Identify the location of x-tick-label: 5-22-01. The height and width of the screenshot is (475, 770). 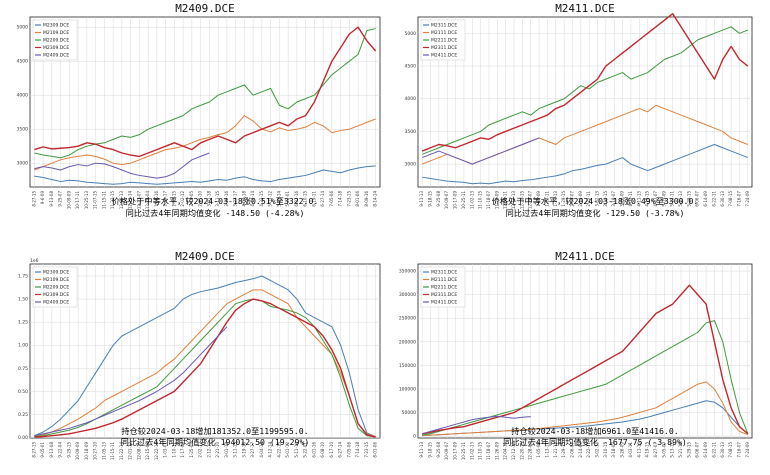
(287, 199).